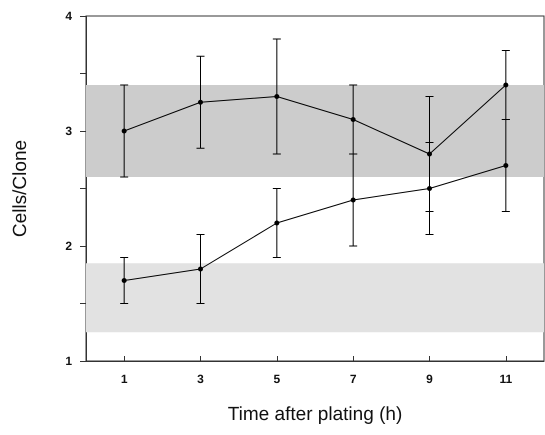  Describe the element at coordinates (276, 379) in the screenshot. I see `x-tick-label: 5` at that location.